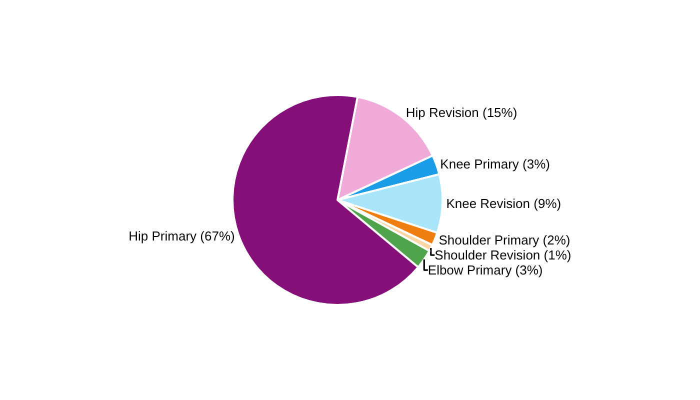 This screenshot has height=400, width=700. I want to click on slice-label: Shoulder Primary (2%), so click(504, 240).